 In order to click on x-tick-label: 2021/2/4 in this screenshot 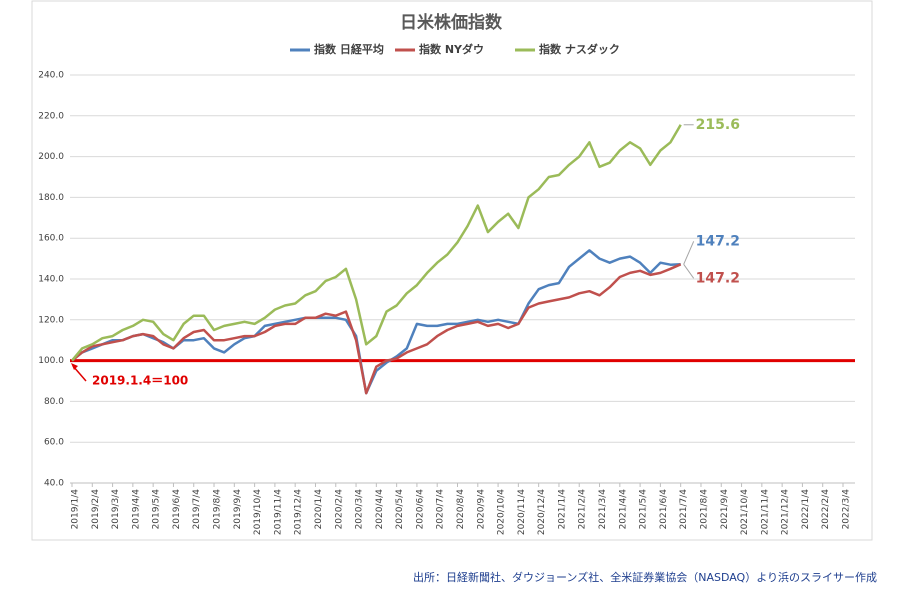, I will do `click(583, 509)`.